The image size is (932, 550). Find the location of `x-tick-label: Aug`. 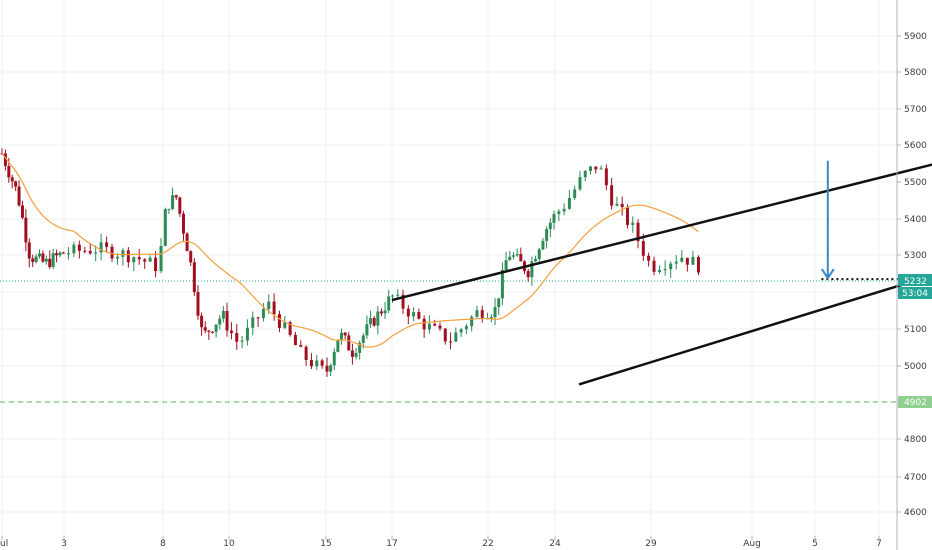

x-tick-label: Aug is located at coordinates (752, 544).